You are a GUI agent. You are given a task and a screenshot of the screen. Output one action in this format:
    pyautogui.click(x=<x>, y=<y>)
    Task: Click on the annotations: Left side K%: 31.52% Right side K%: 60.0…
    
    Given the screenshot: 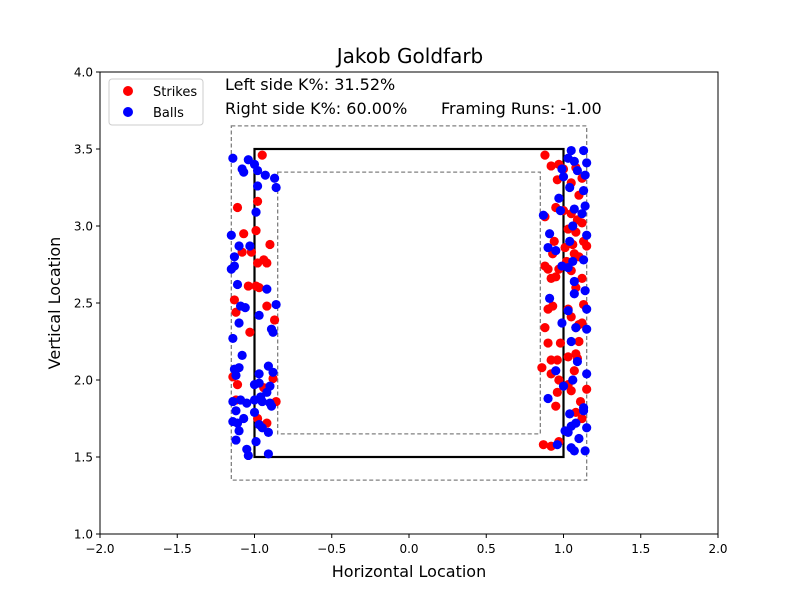 What is the action you would take?
    pyautogui.click(x=413, y=96)
    